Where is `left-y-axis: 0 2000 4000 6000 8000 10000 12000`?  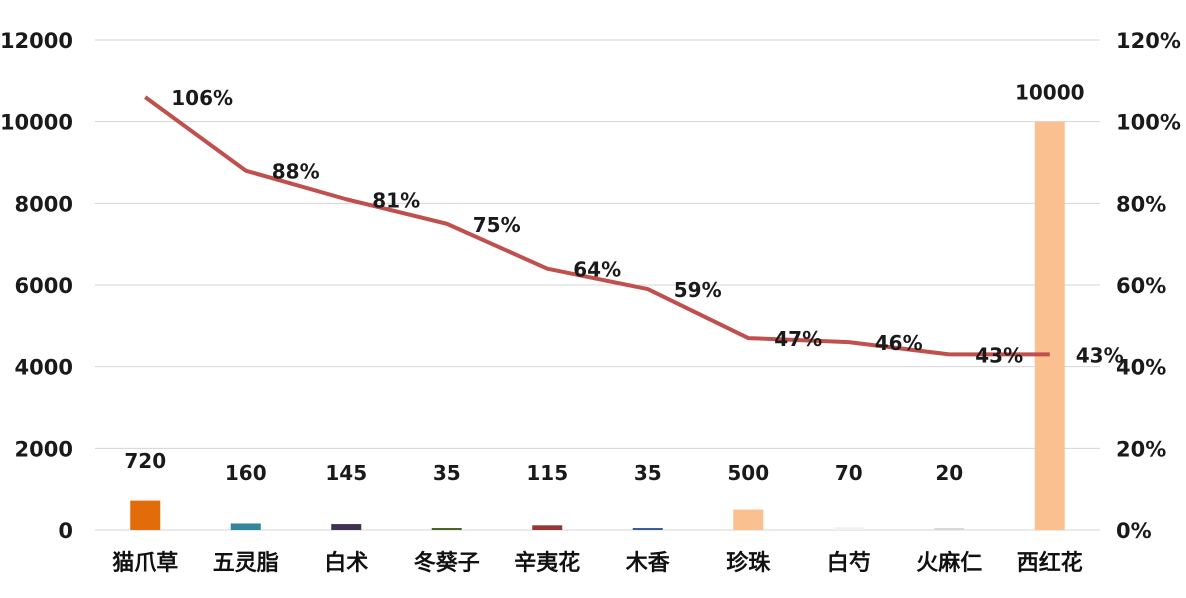
left-y-axis: 0 2000 4000 6000 8000 10000 12000 is located at coordinates (36, 286).